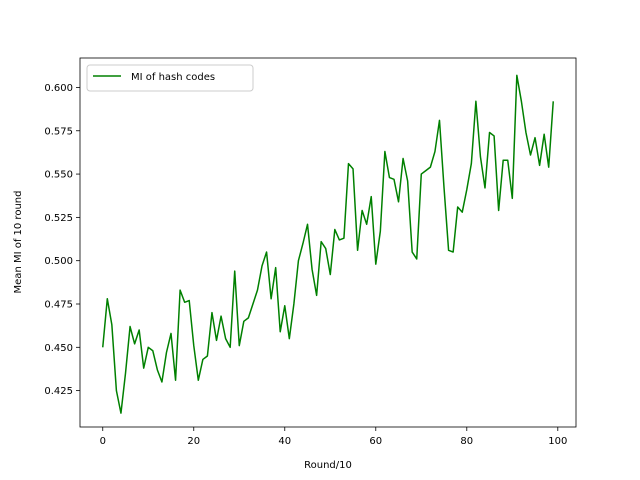  What do you see at coordinates (466, 441) in the screenshot?
I see `x-tick-label: 80` at bounding box center [466, 441].